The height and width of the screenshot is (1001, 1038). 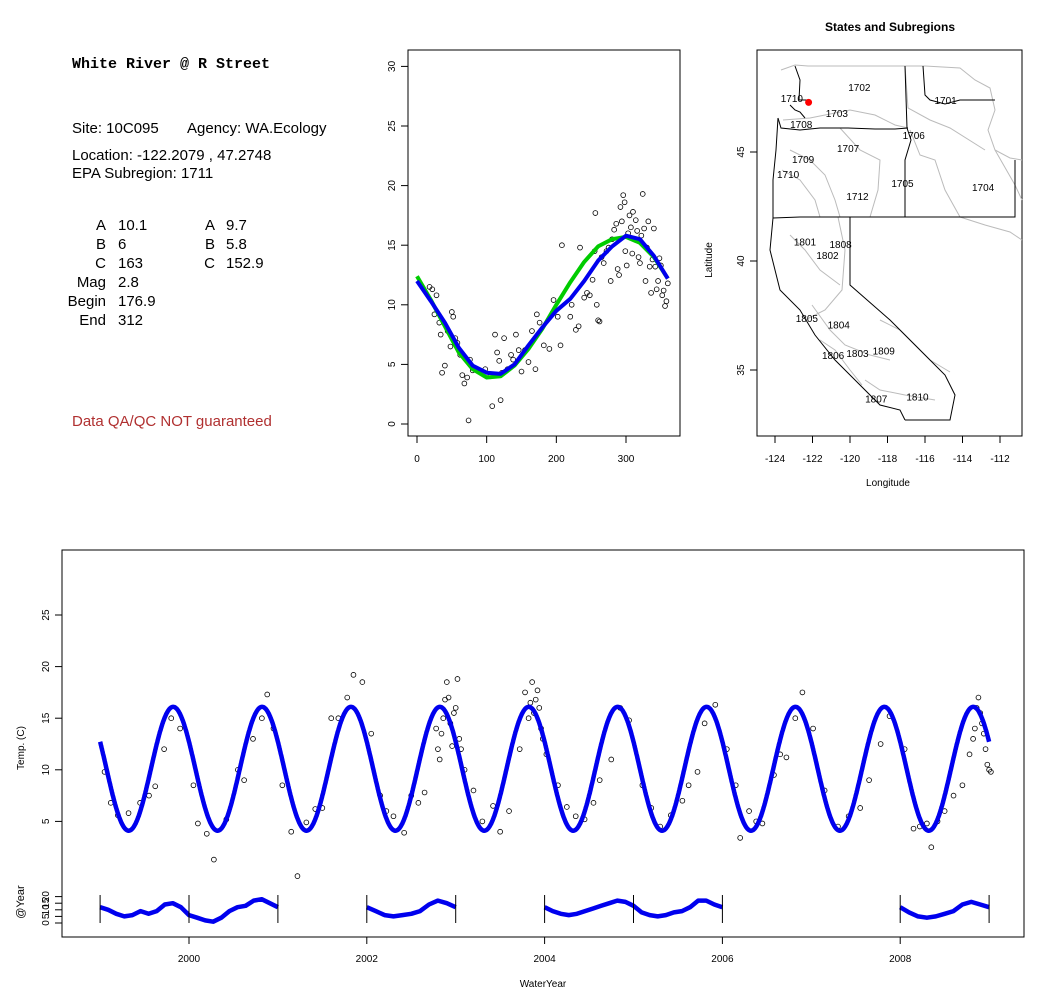 What do you see at coordinates (809, 102) in the screenshot?
I see `site-marker` at bounding box center [809, 102].